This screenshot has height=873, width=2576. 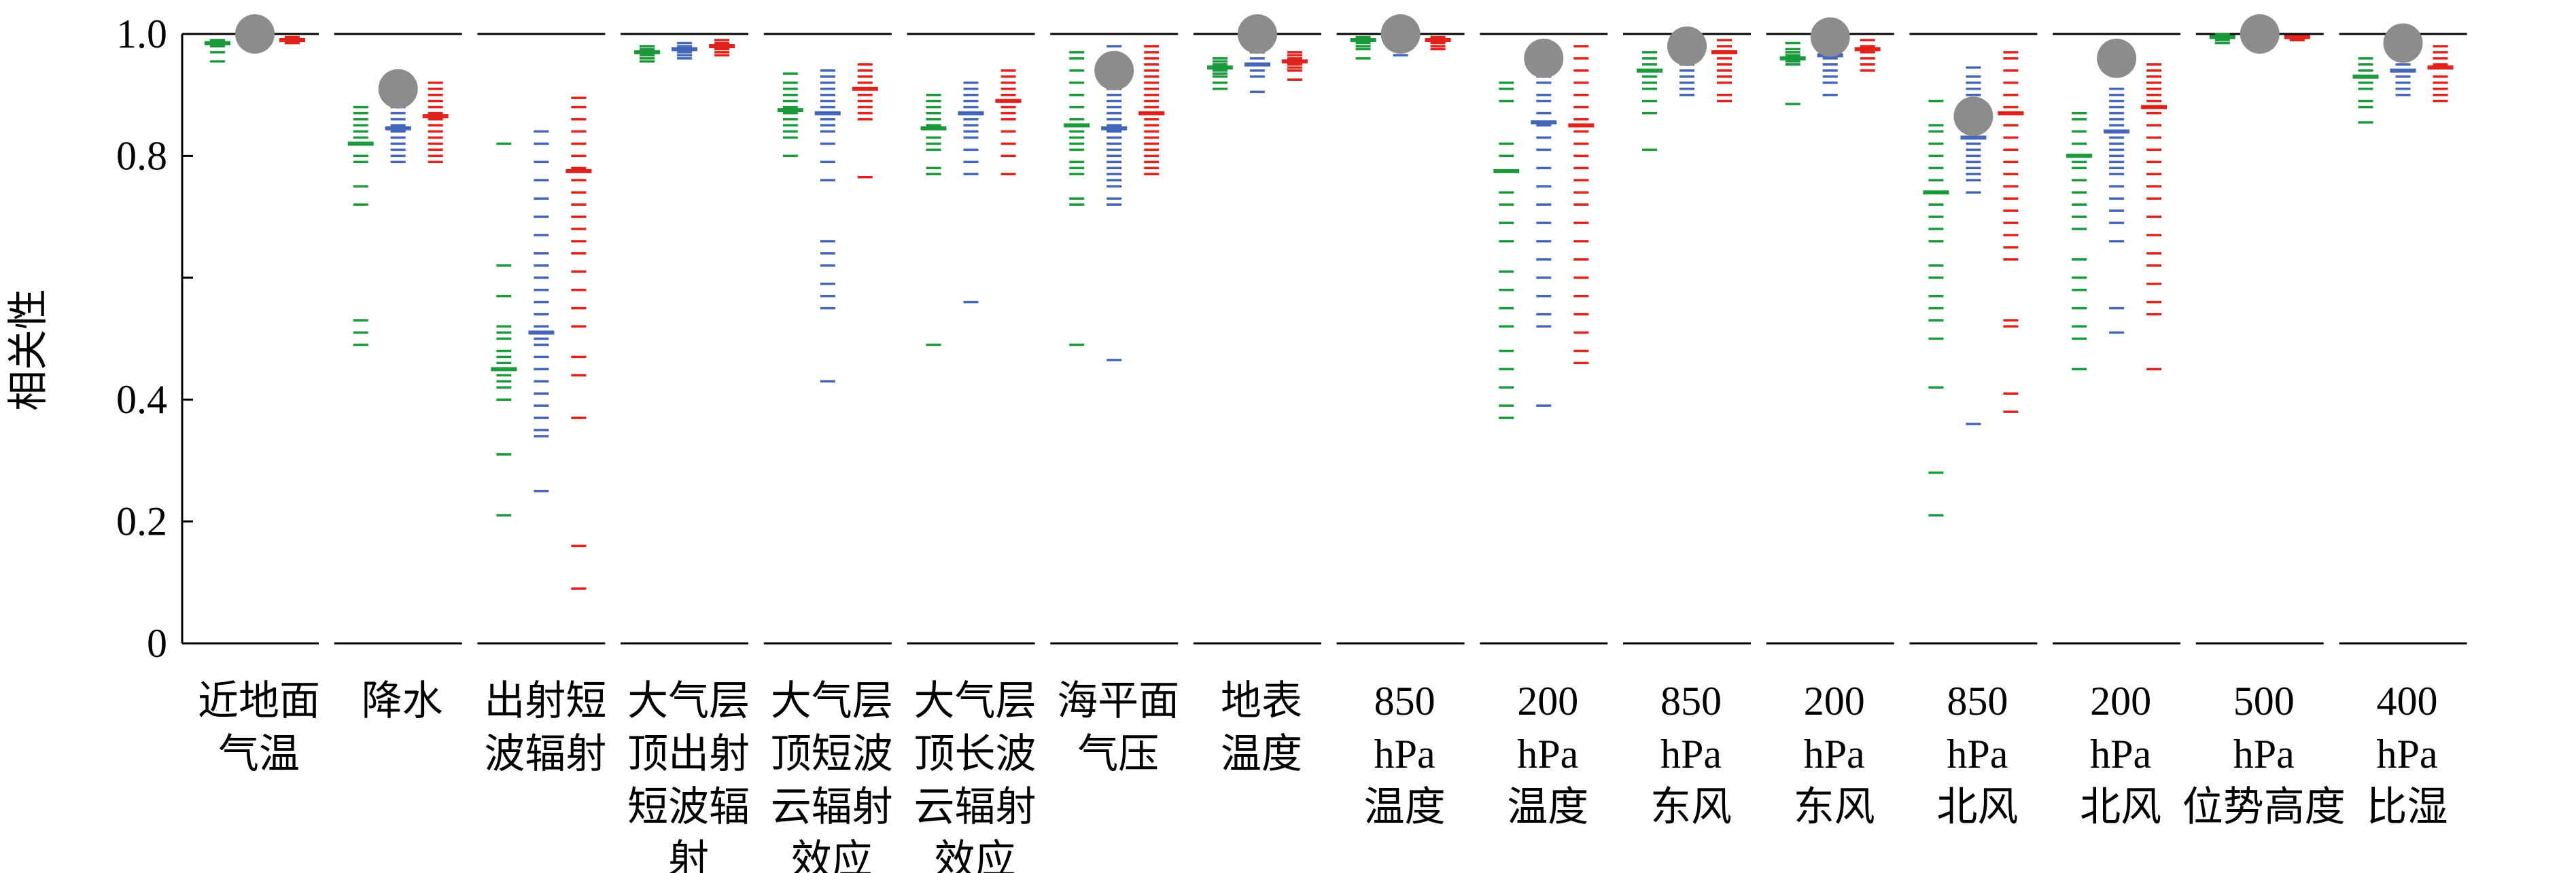 I want to click on category-label-line: 近地面, so click(x=259, y=702).